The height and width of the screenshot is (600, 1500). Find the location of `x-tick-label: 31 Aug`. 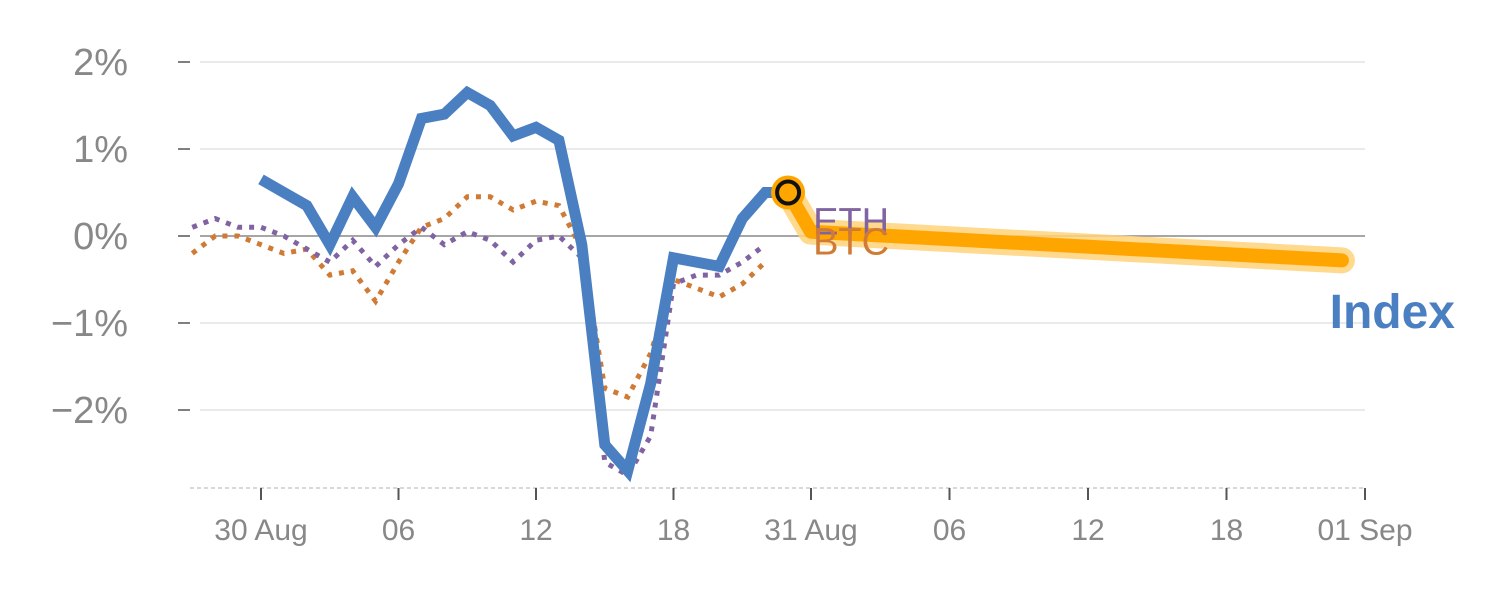

x-tick-label: 31 Aug is located at coordinates (810, 530).